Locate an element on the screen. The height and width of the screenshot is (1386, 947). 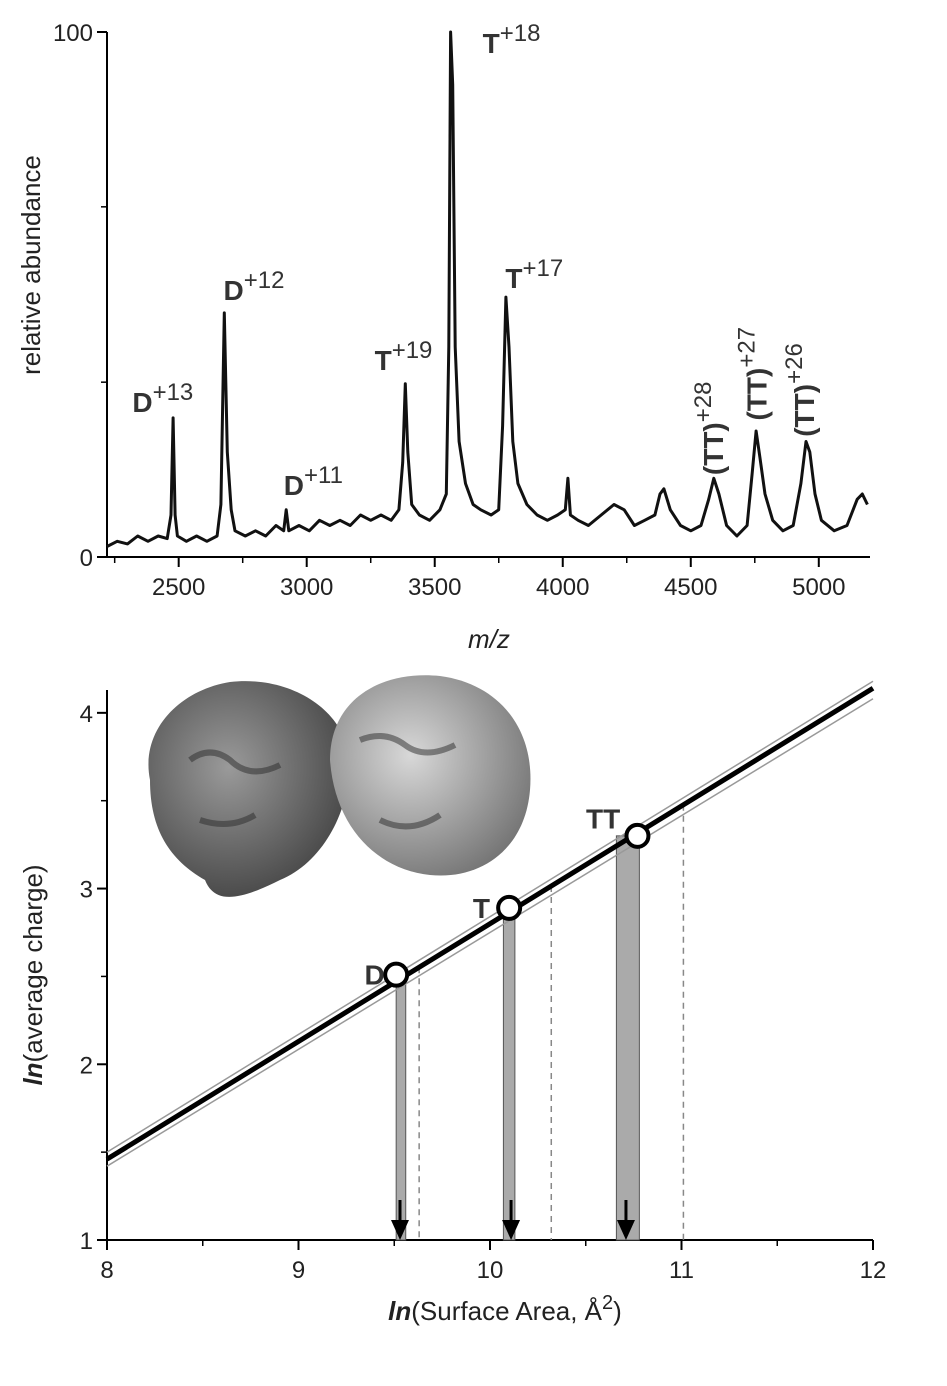
label-text: (Surface Area, Å is located at coordinates (506, 1311).